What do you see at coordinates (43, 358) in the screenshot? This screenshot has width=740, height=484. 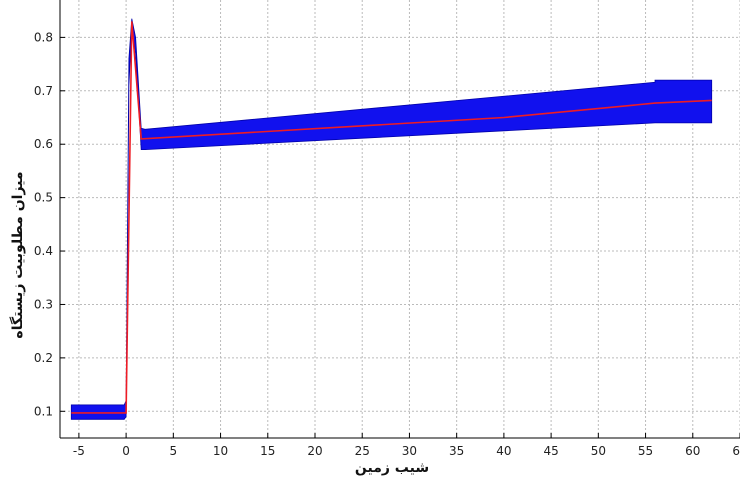 I see `y-tick-label: 0.2` at bounding box center [43, 358].